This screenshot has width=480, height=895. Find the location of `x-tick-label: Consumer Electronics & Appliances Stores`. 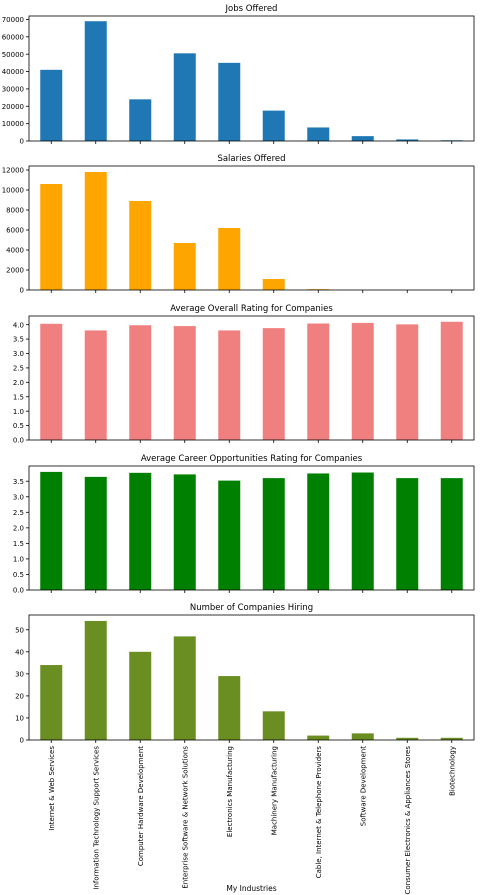

x-tick-label: Consumer Electronics & Appliances Stores is located at coordinates (408, 820).